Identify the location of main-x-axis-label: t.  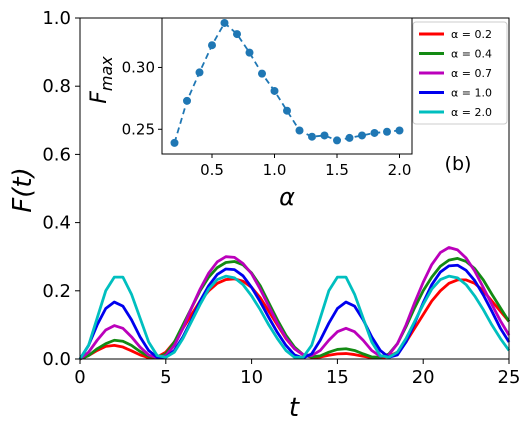
(294, 408).